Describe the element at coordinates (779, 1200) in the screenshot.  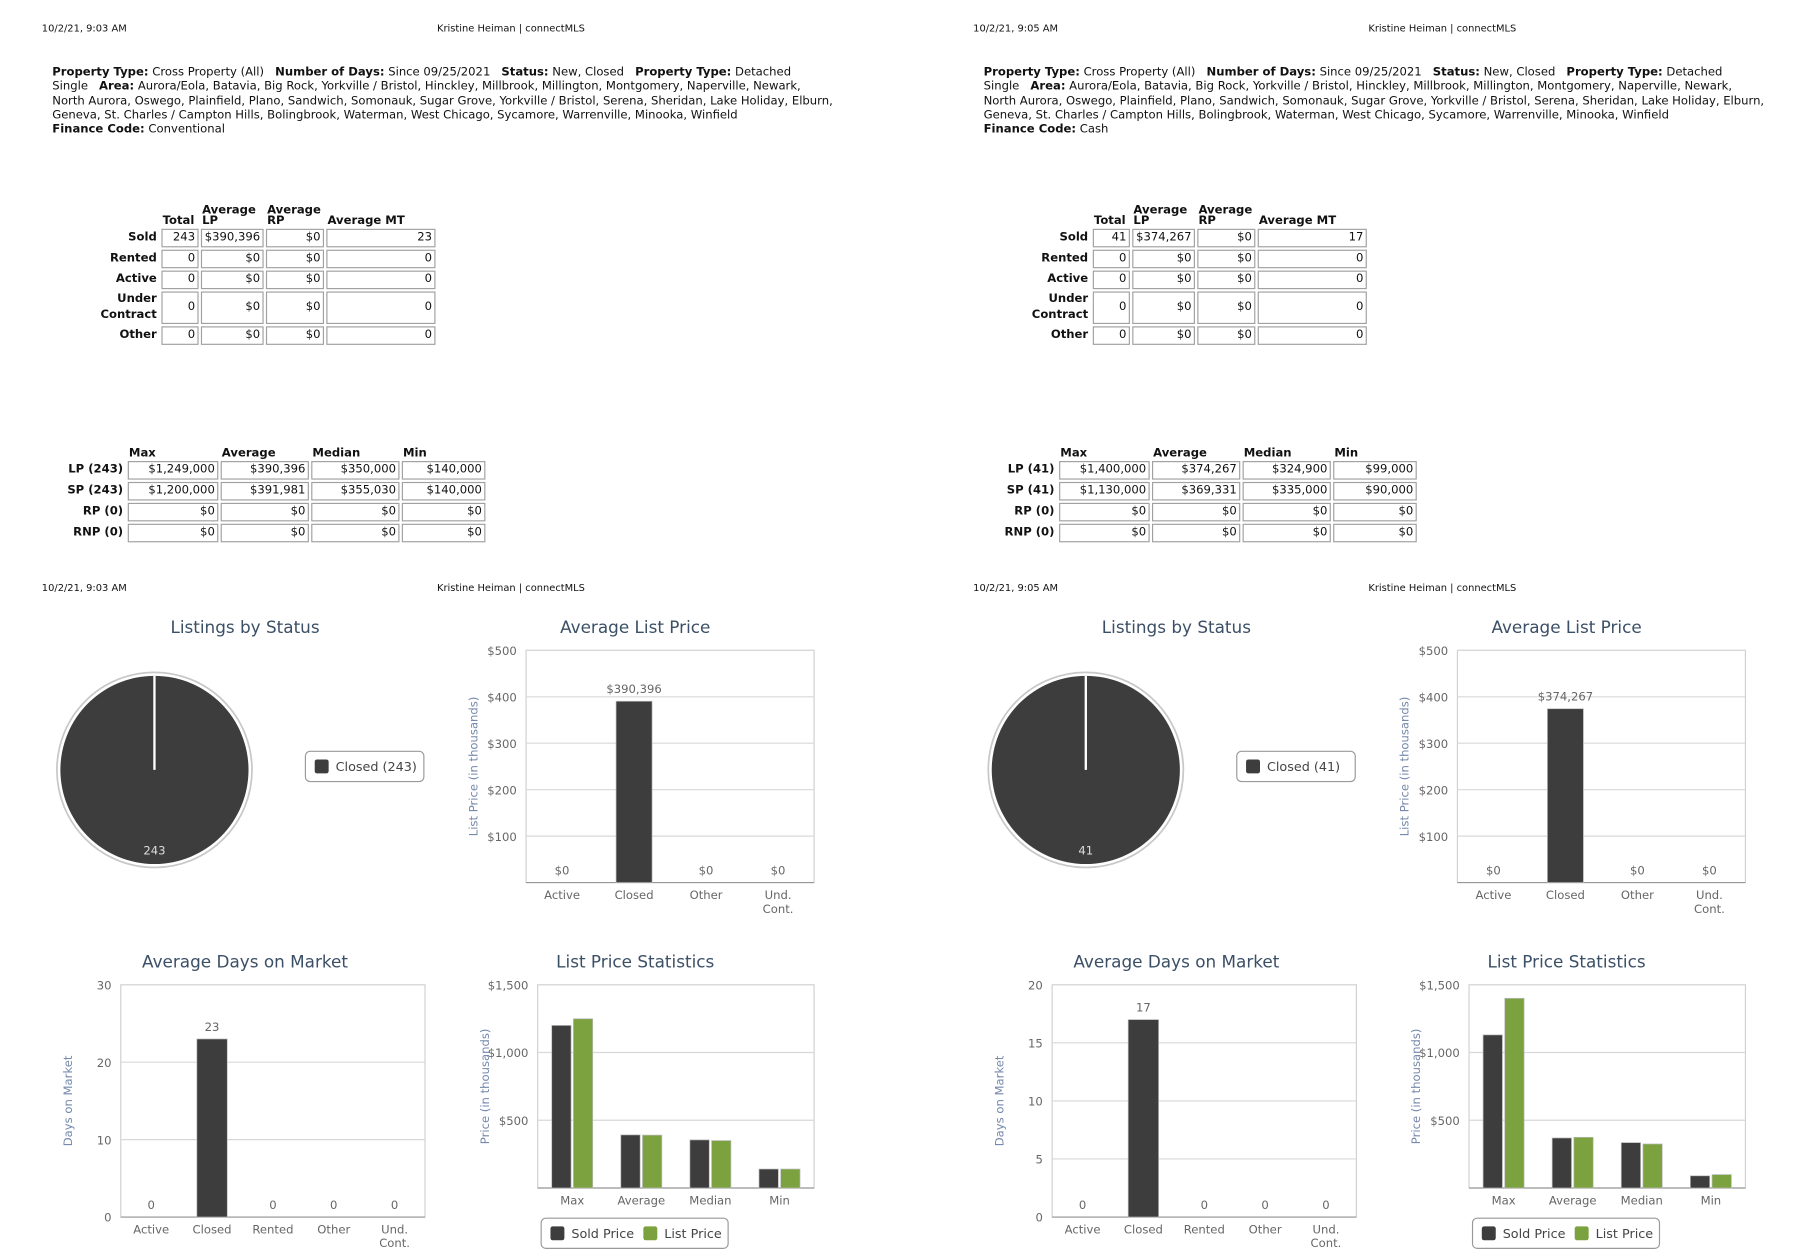
I see `x-tick-label: Min` at that location.